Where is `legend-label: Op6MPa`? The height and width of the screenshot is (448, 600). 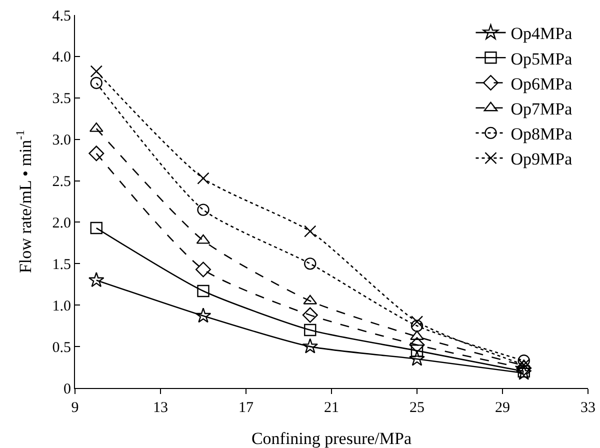
legend-label: Op6MPa is located at coordinates (541, 84).